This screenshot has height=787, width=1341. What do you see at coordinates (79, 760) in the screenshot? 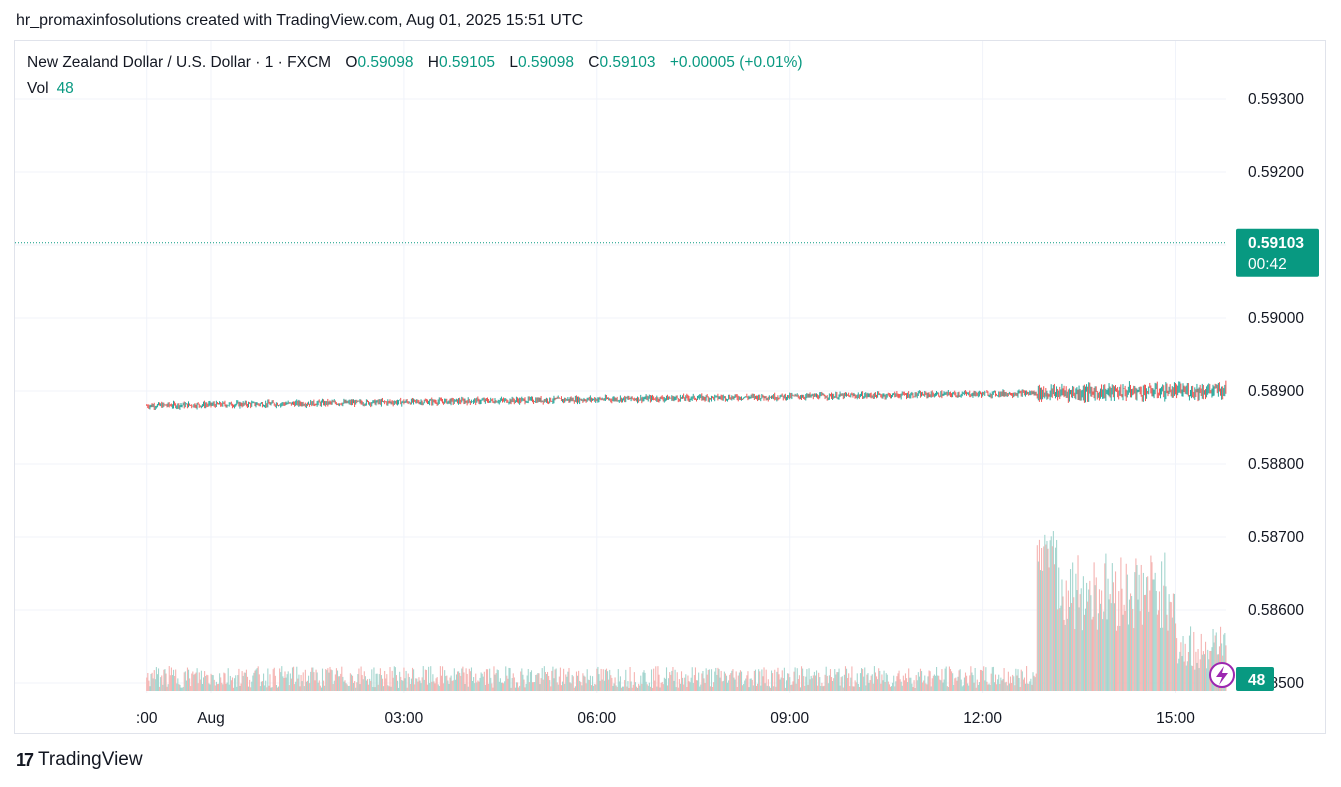
I see `tradingview-logo: 17 TradingView` at bounding box center [79, 760].